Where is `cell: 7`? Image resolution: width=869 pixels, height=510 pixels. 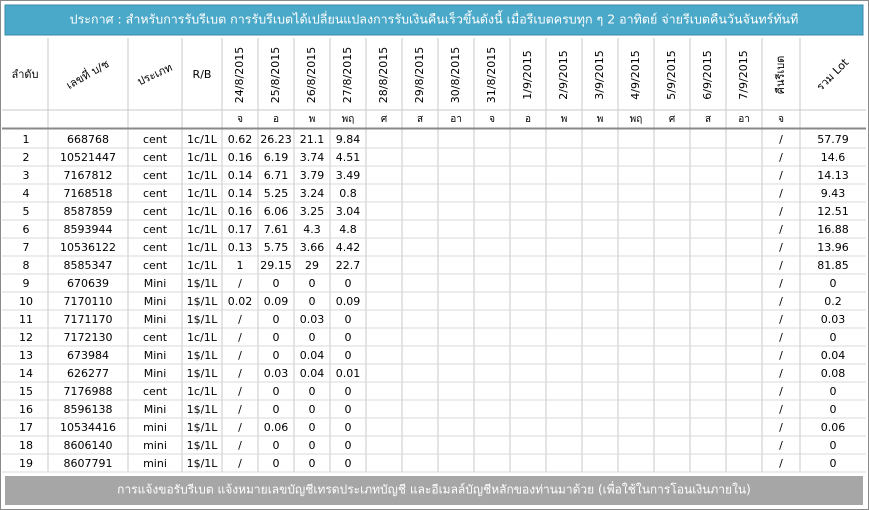
cell: 7 is located at coordinates (26, 247).